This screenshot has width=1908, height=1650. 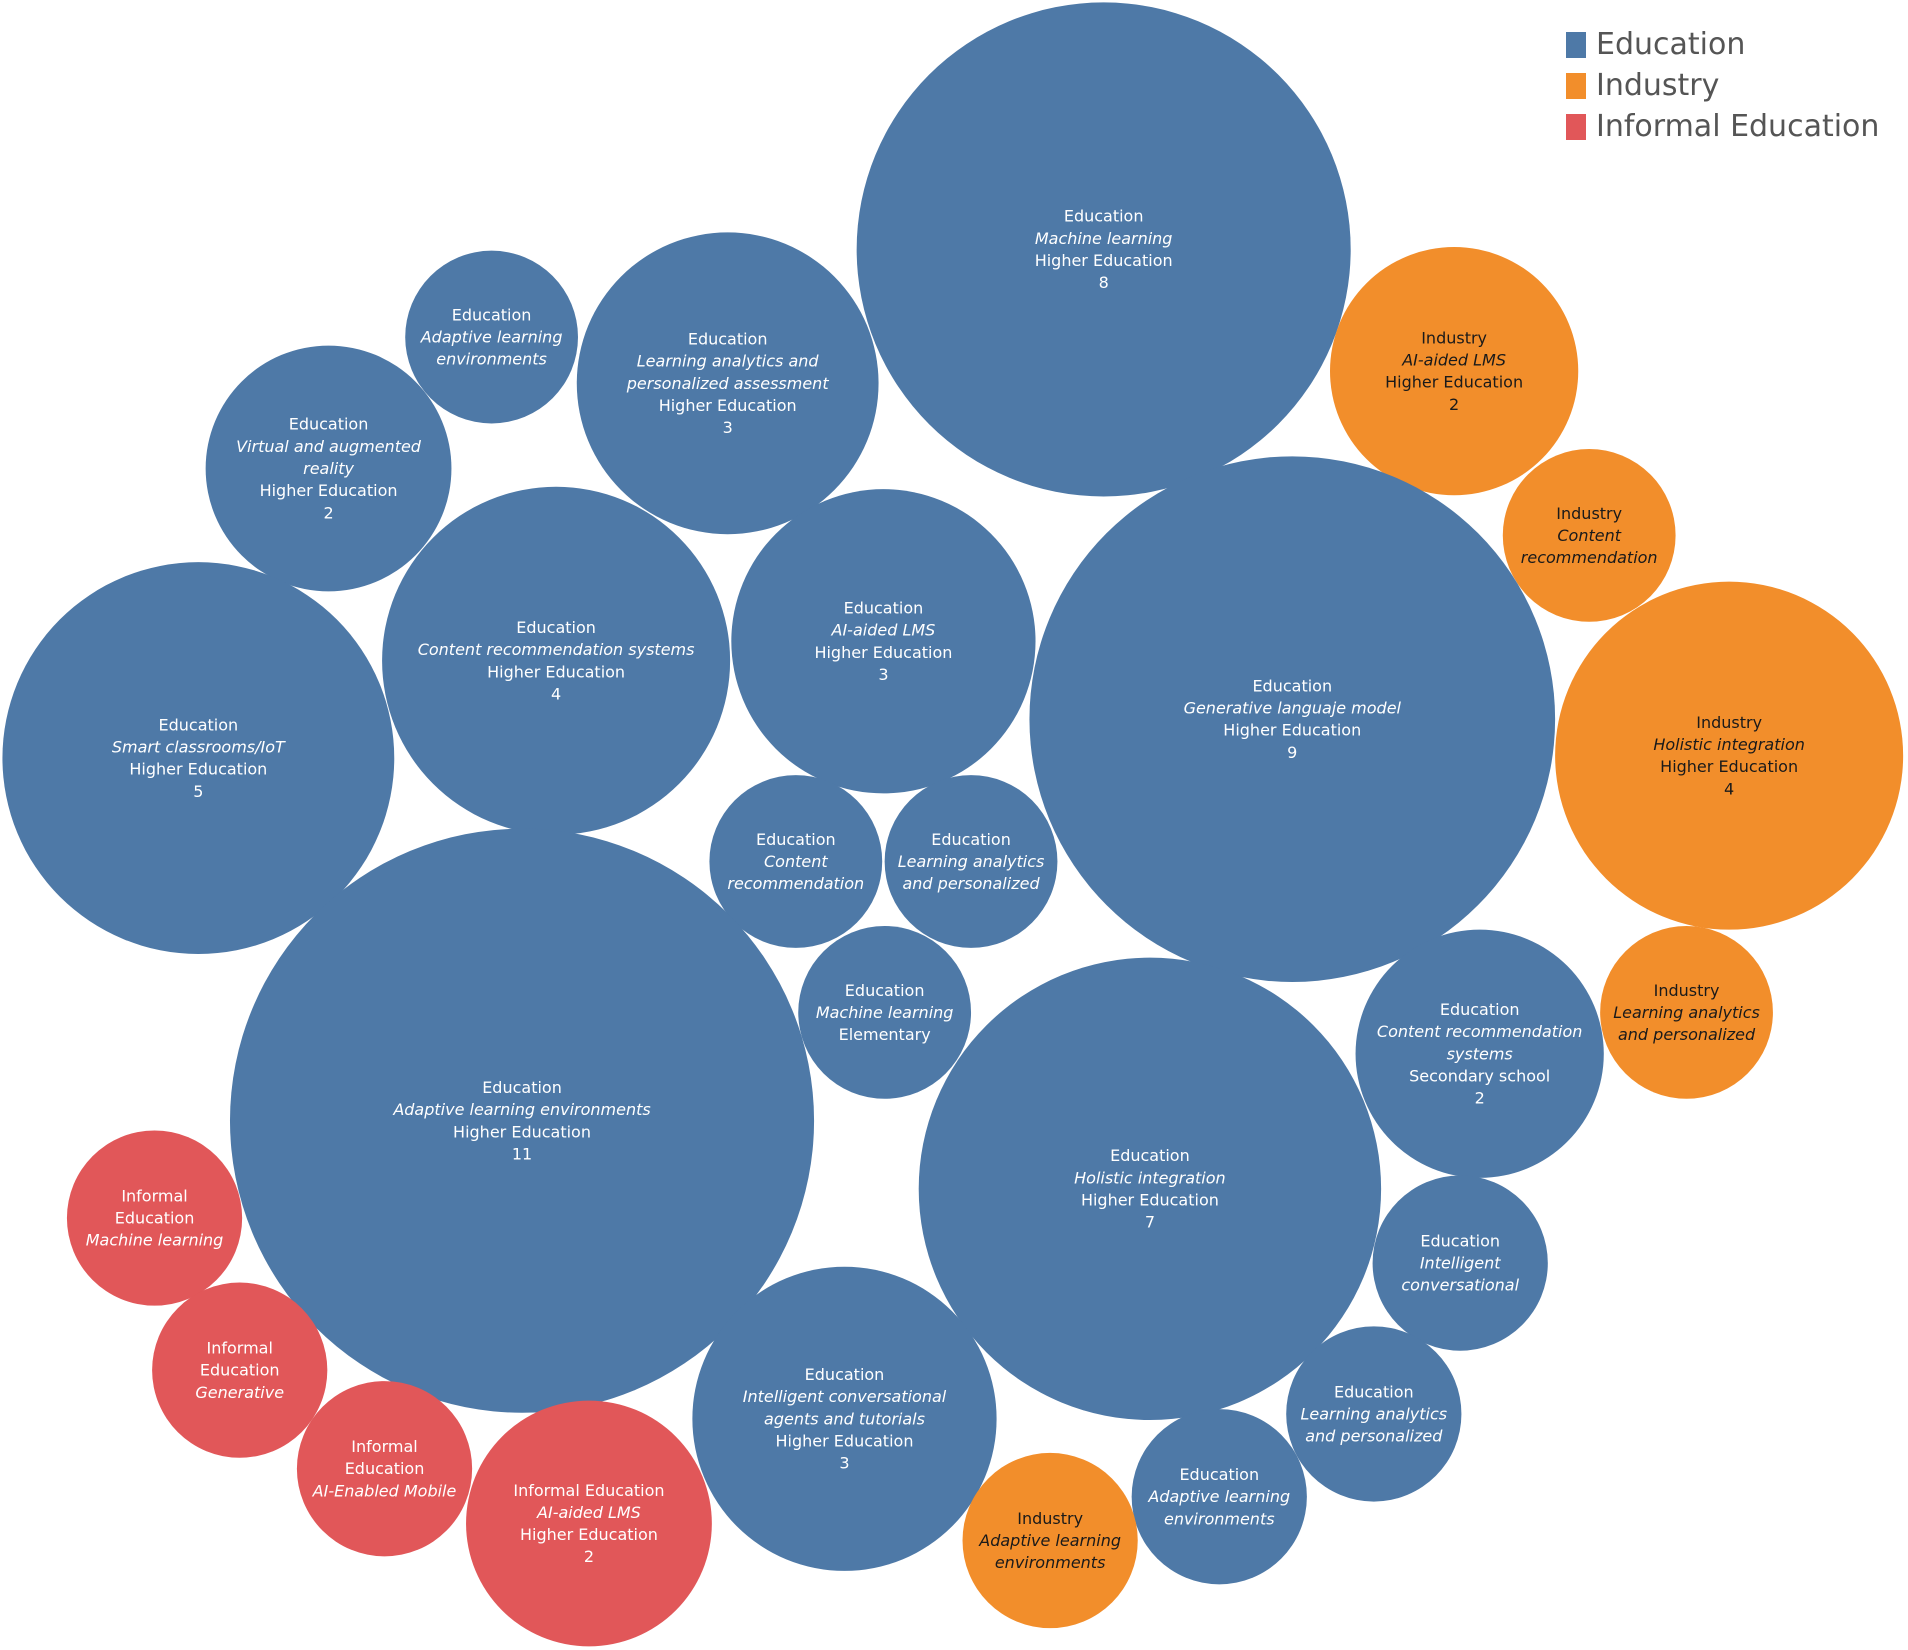 What do you see at coordinates (1722, 85) in the screenshot?
I see `legend: Education Industry Informal Education` at bounding box center [1722, 85].